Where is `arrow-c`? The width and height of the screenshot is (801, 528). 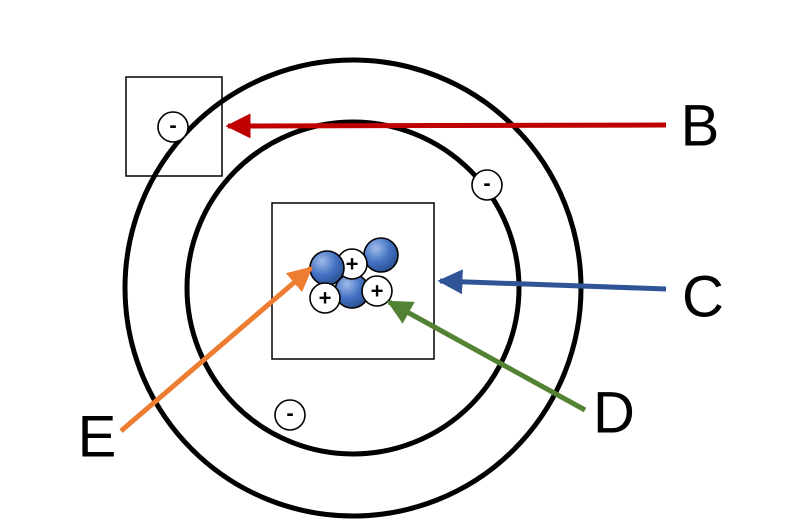
arrow-c is located at coordinates (552, 282).